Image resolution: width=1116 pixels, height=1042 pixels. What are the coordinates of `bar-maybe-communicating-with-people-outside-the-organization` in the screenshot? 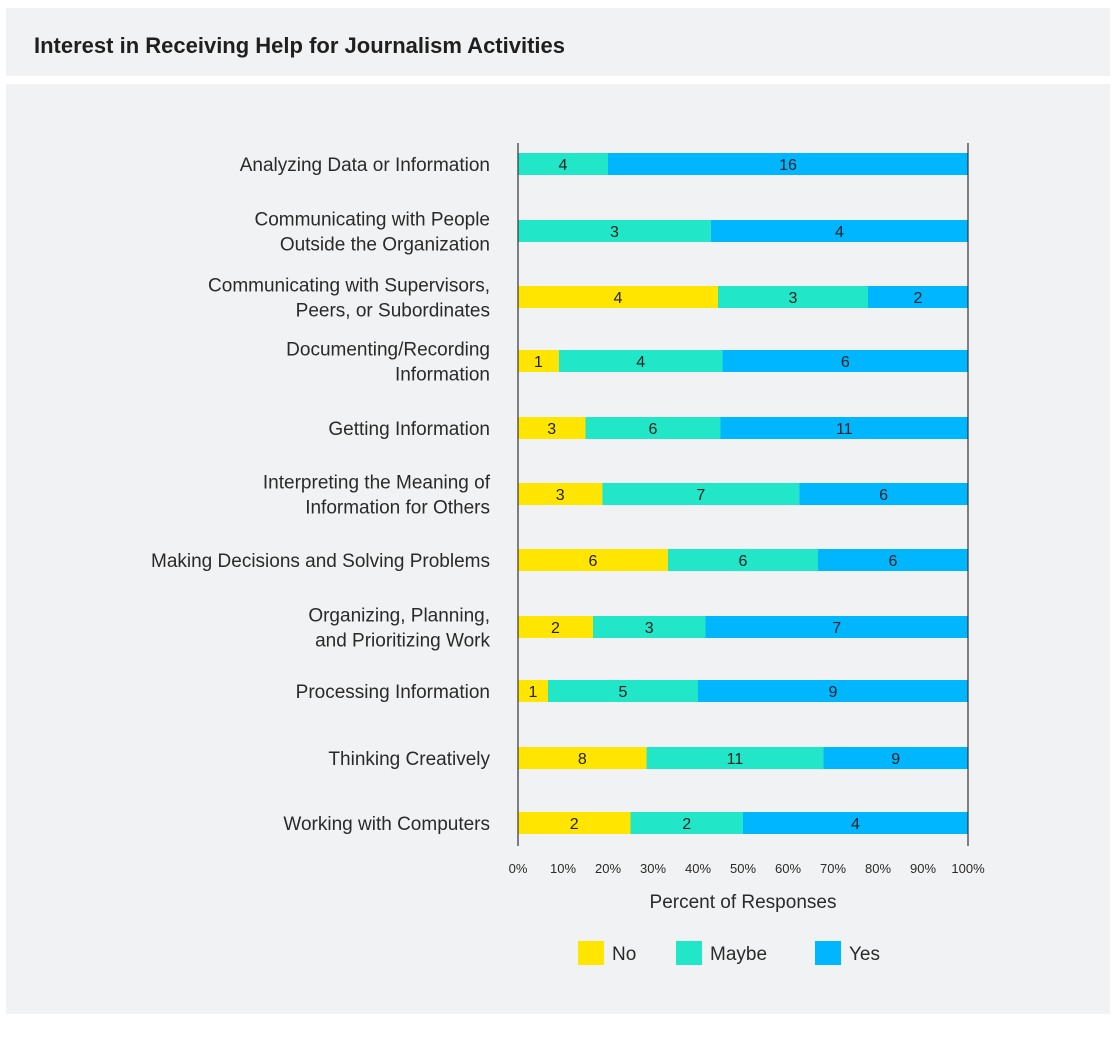 It's located at (614, 231).